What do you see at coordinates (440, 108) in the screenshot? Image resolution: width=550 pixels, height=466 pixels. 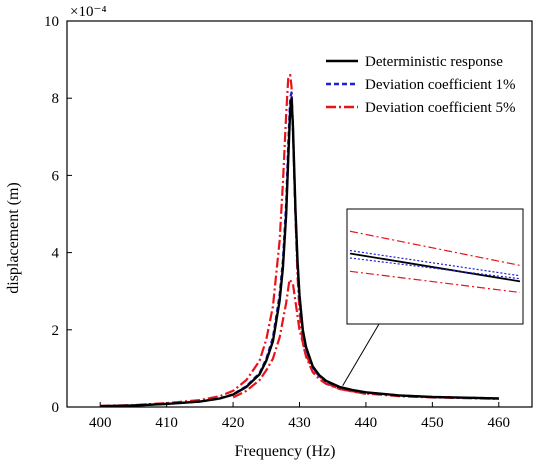 I see `legend-label-2: Deviation coefficient 5%` at bounding box center [440, 108].